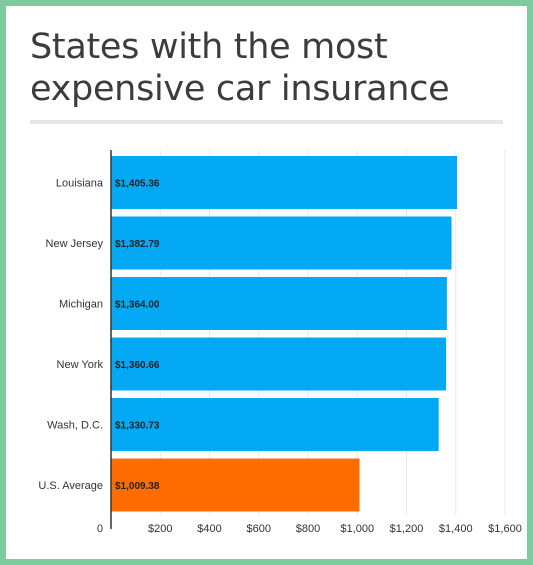 Image resolution: width=533 pixels, height=565 pixels. Describe the element at coordinates (81, 305) in the screenshot. I see `category-label: Michigan` at that location.